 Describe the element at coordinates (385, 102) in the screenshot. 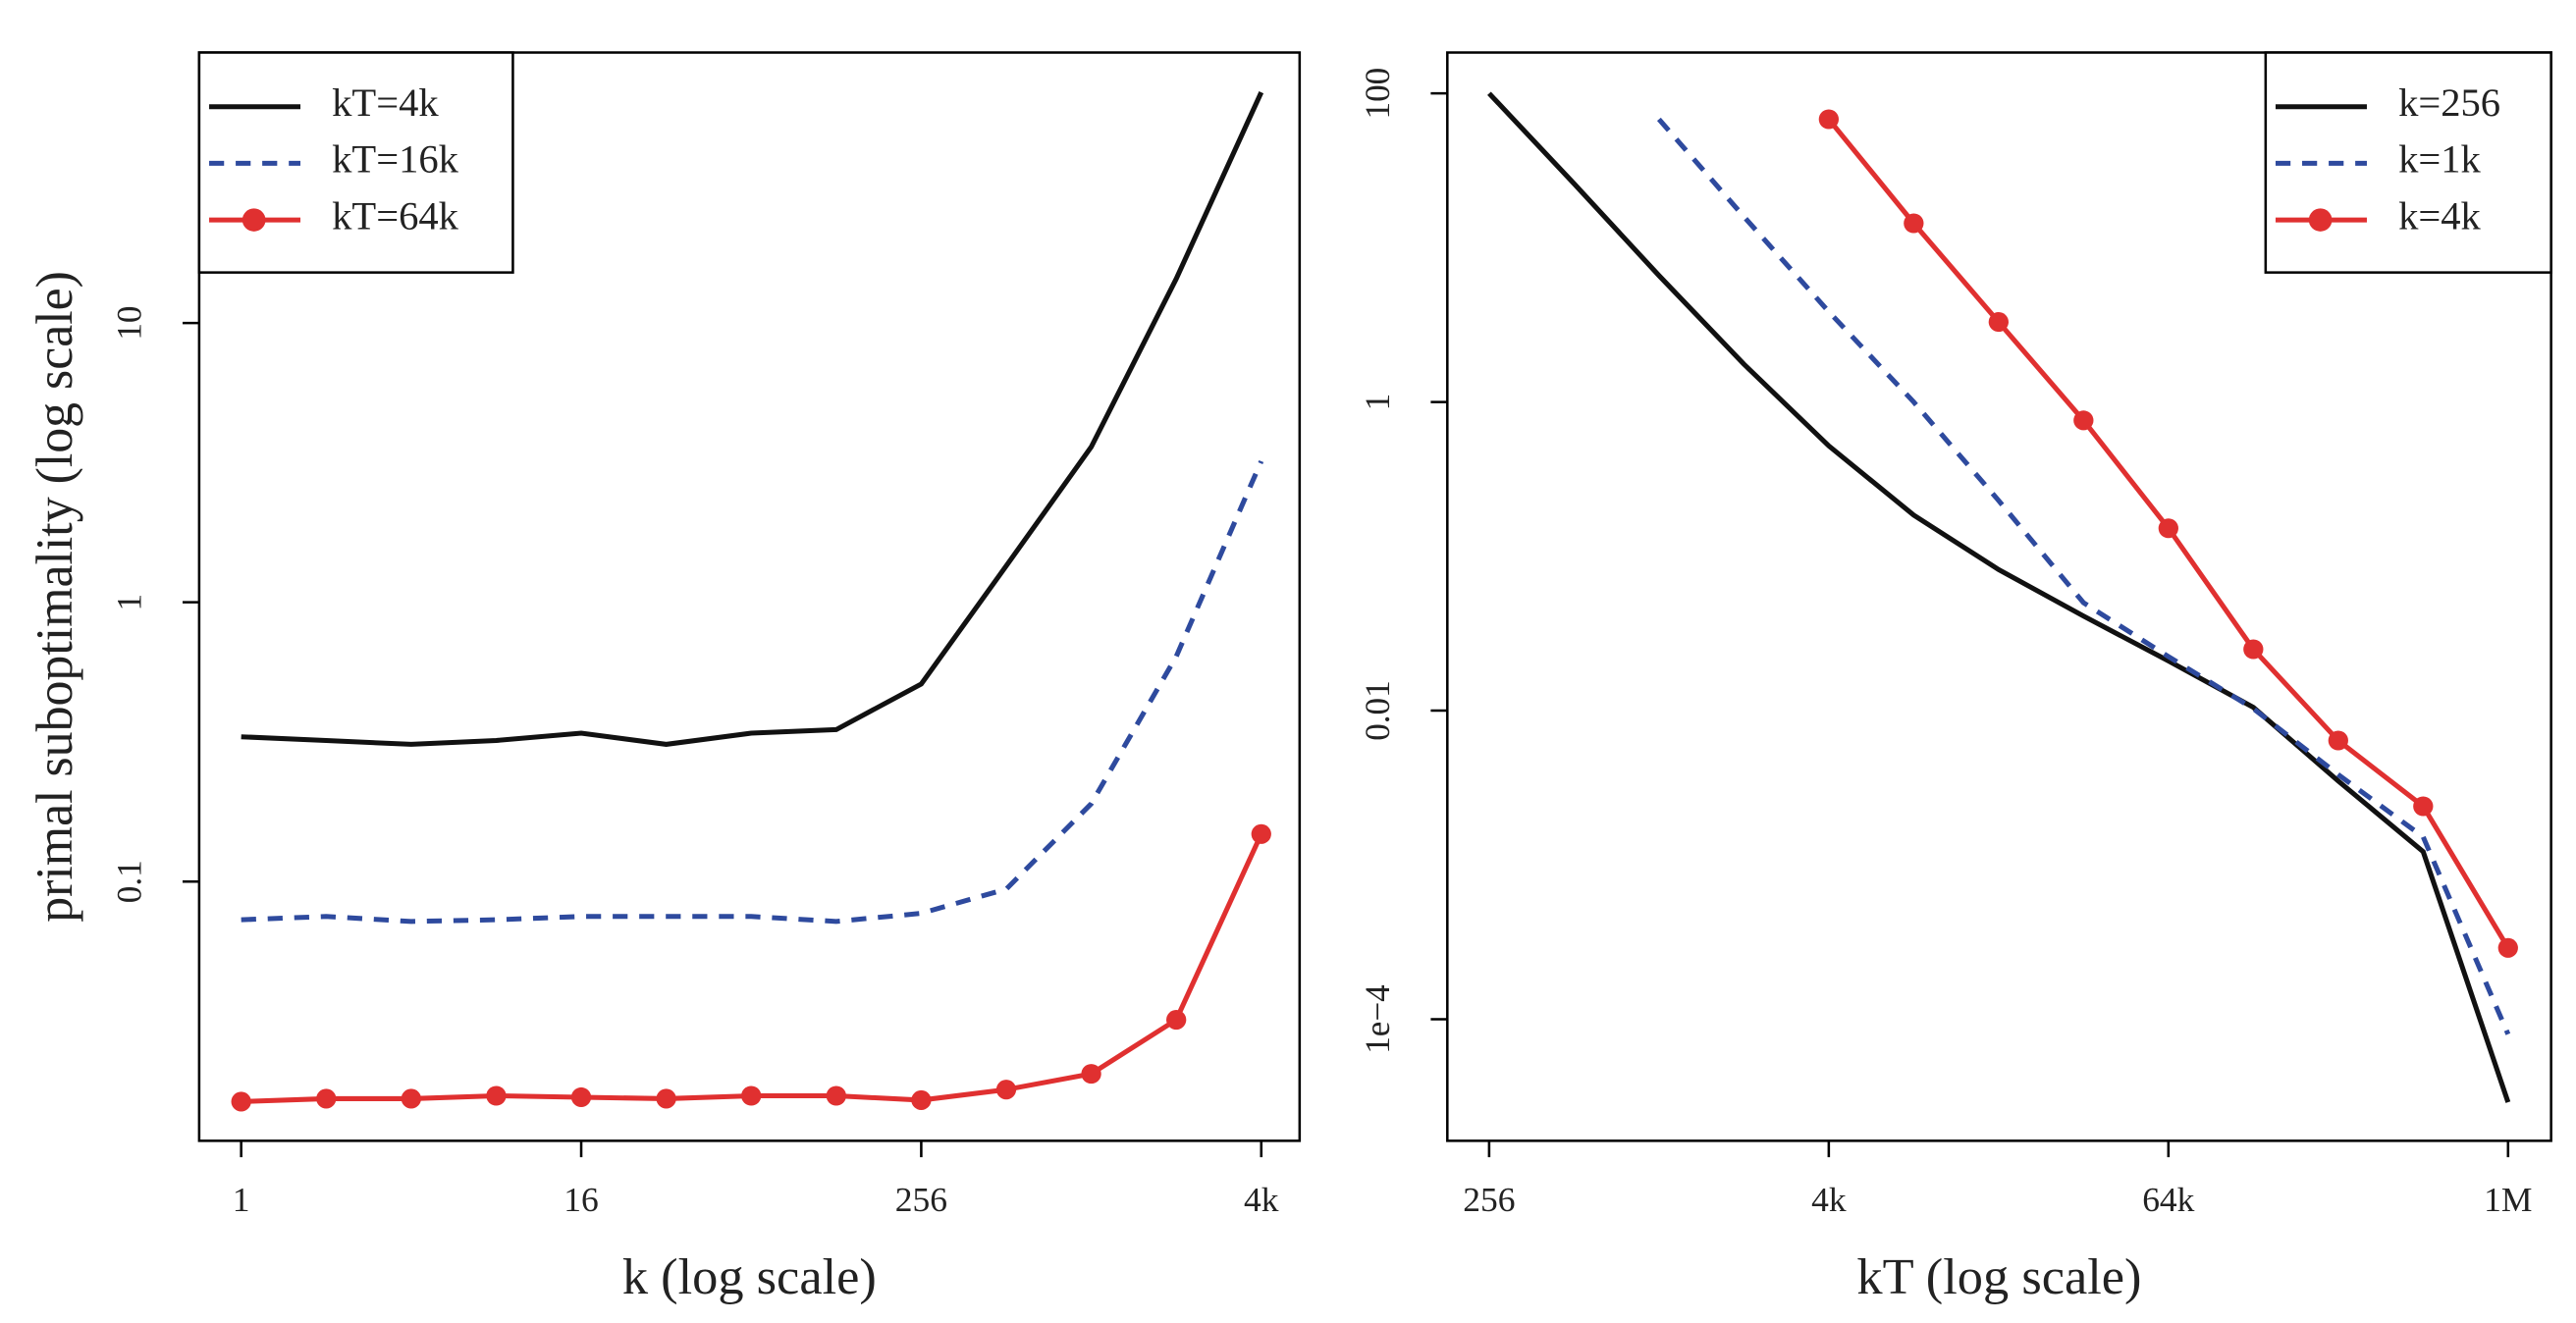

I see `legend-label: kT=4k` at that location.